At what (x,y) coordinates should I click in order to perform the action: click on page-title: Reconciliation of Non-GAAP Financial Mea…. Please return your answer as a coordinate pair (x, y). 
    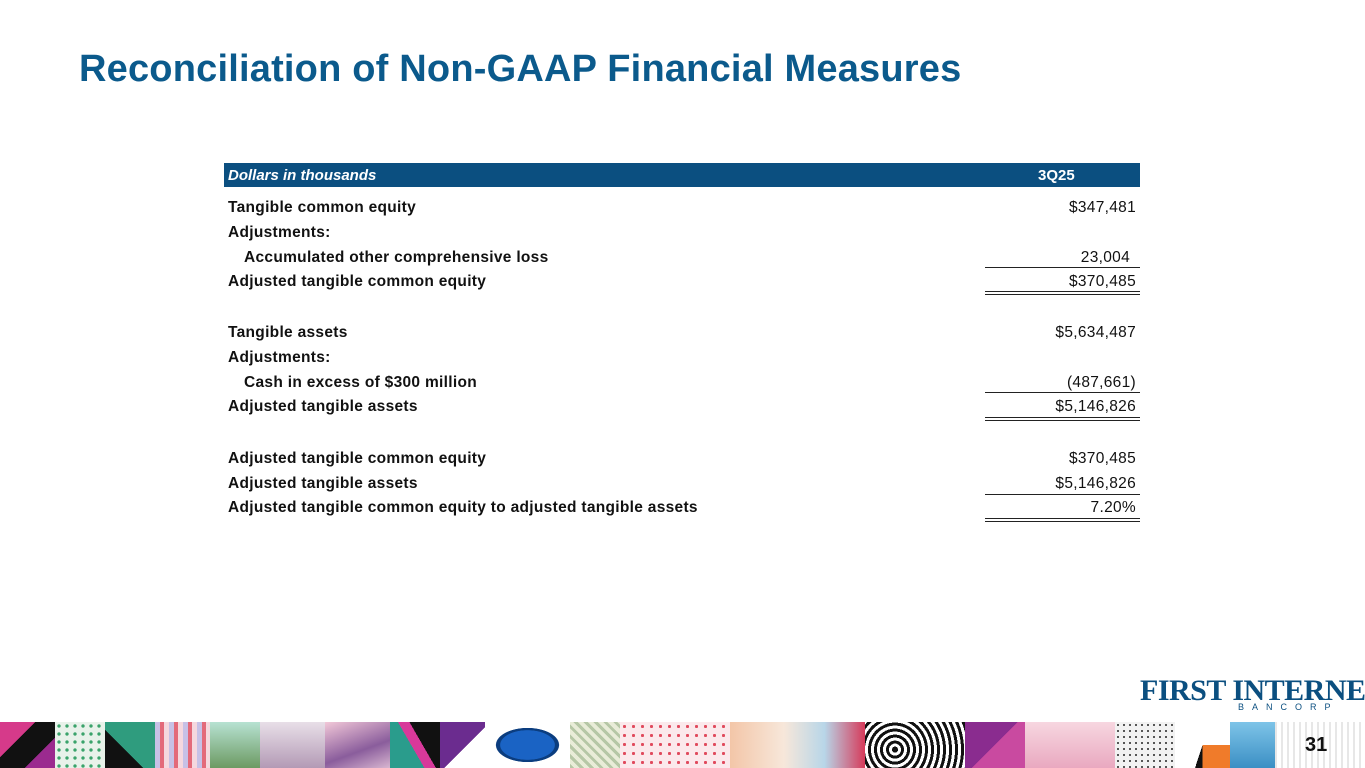
    Looking at the image, I should click on (520, 69).